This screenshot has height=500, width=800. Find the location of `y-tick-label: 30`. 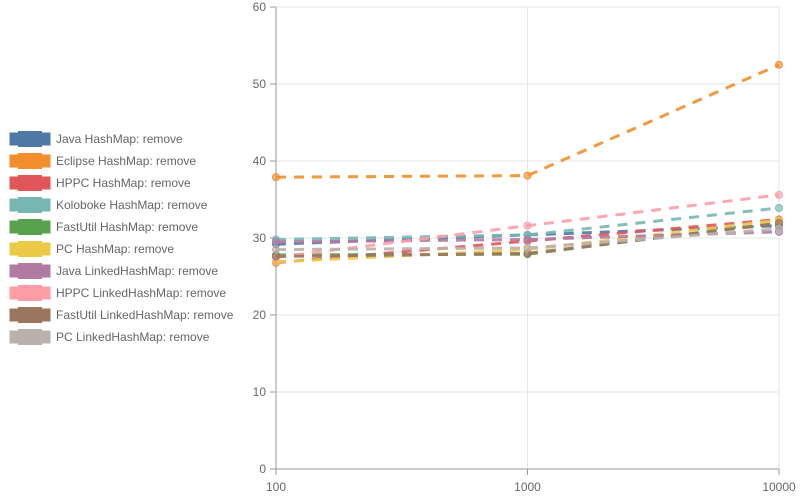

y-tick-label: 30 is located at coordinates (260, 238).